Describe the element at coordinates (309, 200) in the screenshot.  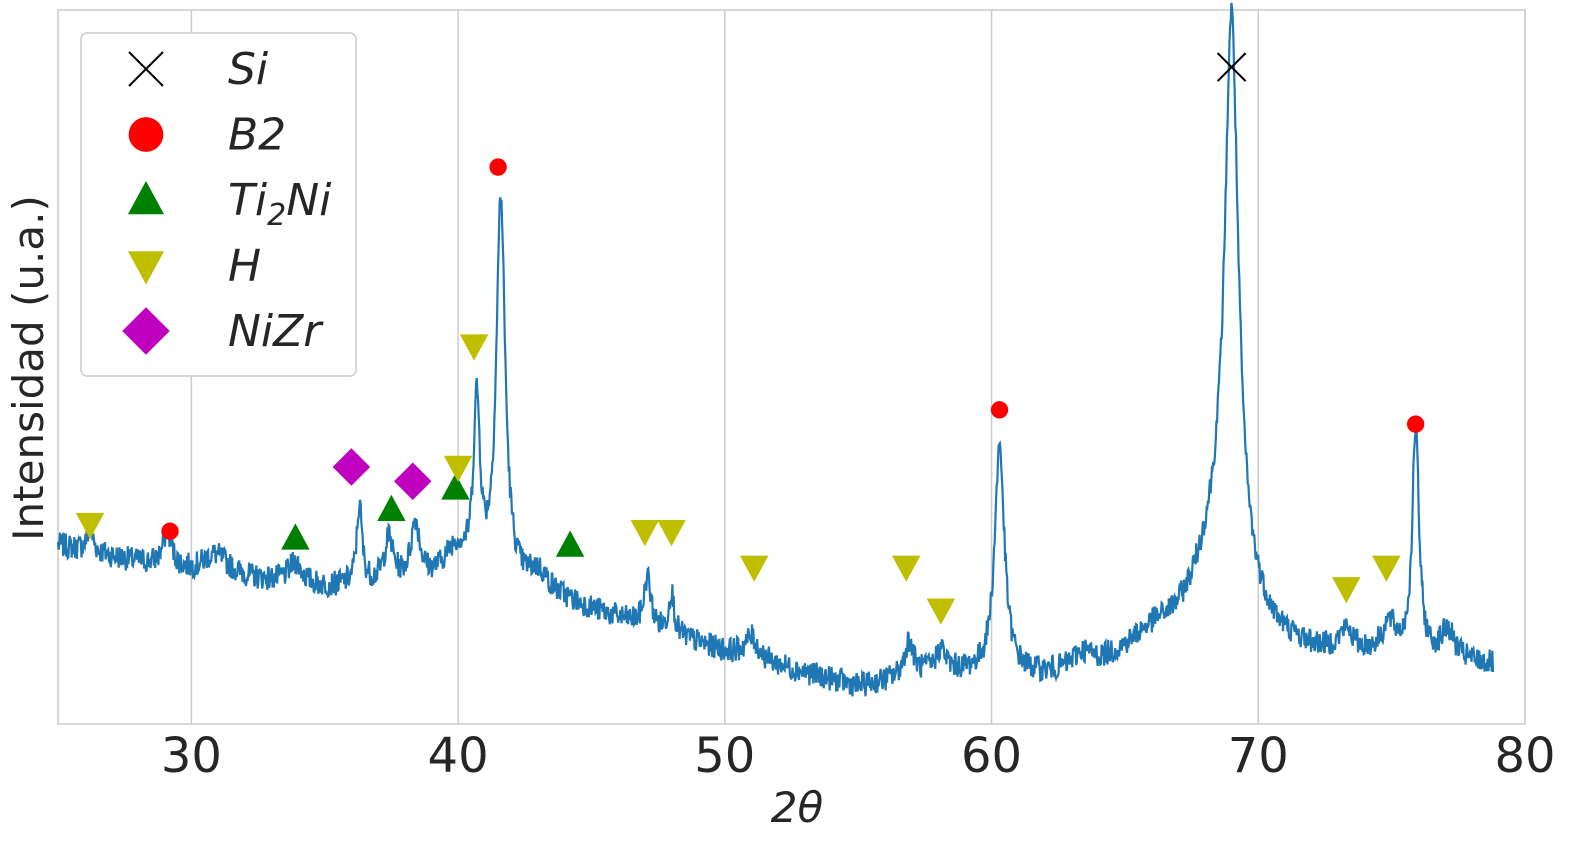
I see `legend-label-tail: Ni` at that location.